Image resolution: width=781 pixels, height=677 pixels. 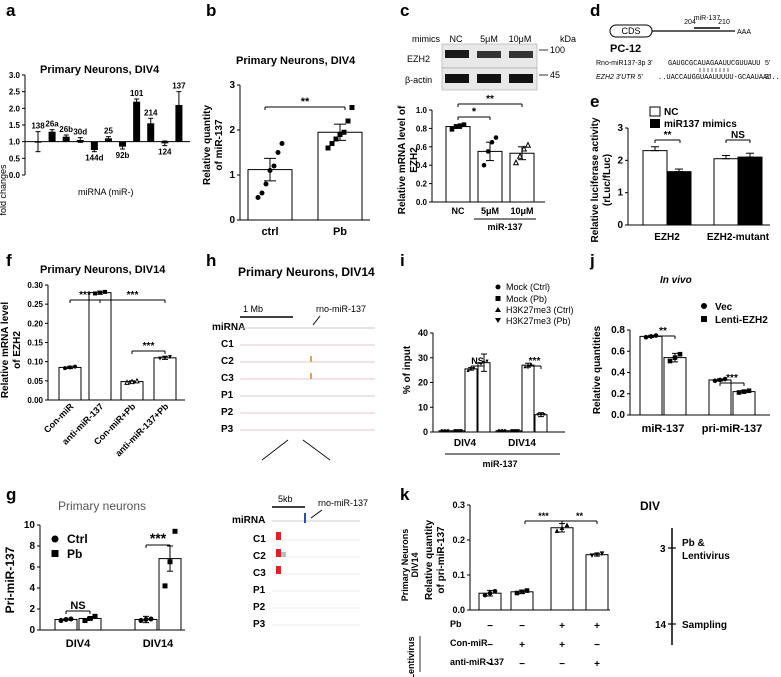 What do you see at coordinates (123, 155) in the screenshot?
I see `panel-a-bar-label: 92b` at bounding box center [123, 155].